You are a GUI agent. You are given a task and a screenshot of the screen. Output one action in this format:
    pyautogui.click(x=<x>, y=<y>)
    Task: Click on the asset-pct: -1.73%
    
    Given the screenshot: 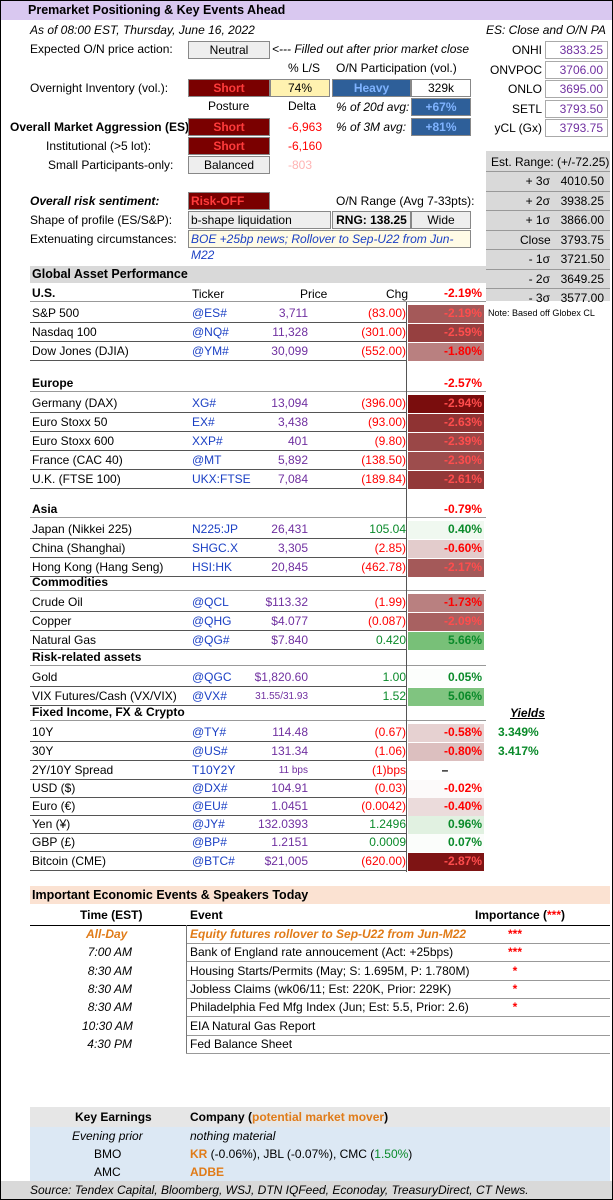 What is the action you would take?
    pyautogui.click(x=462, y=602)
    